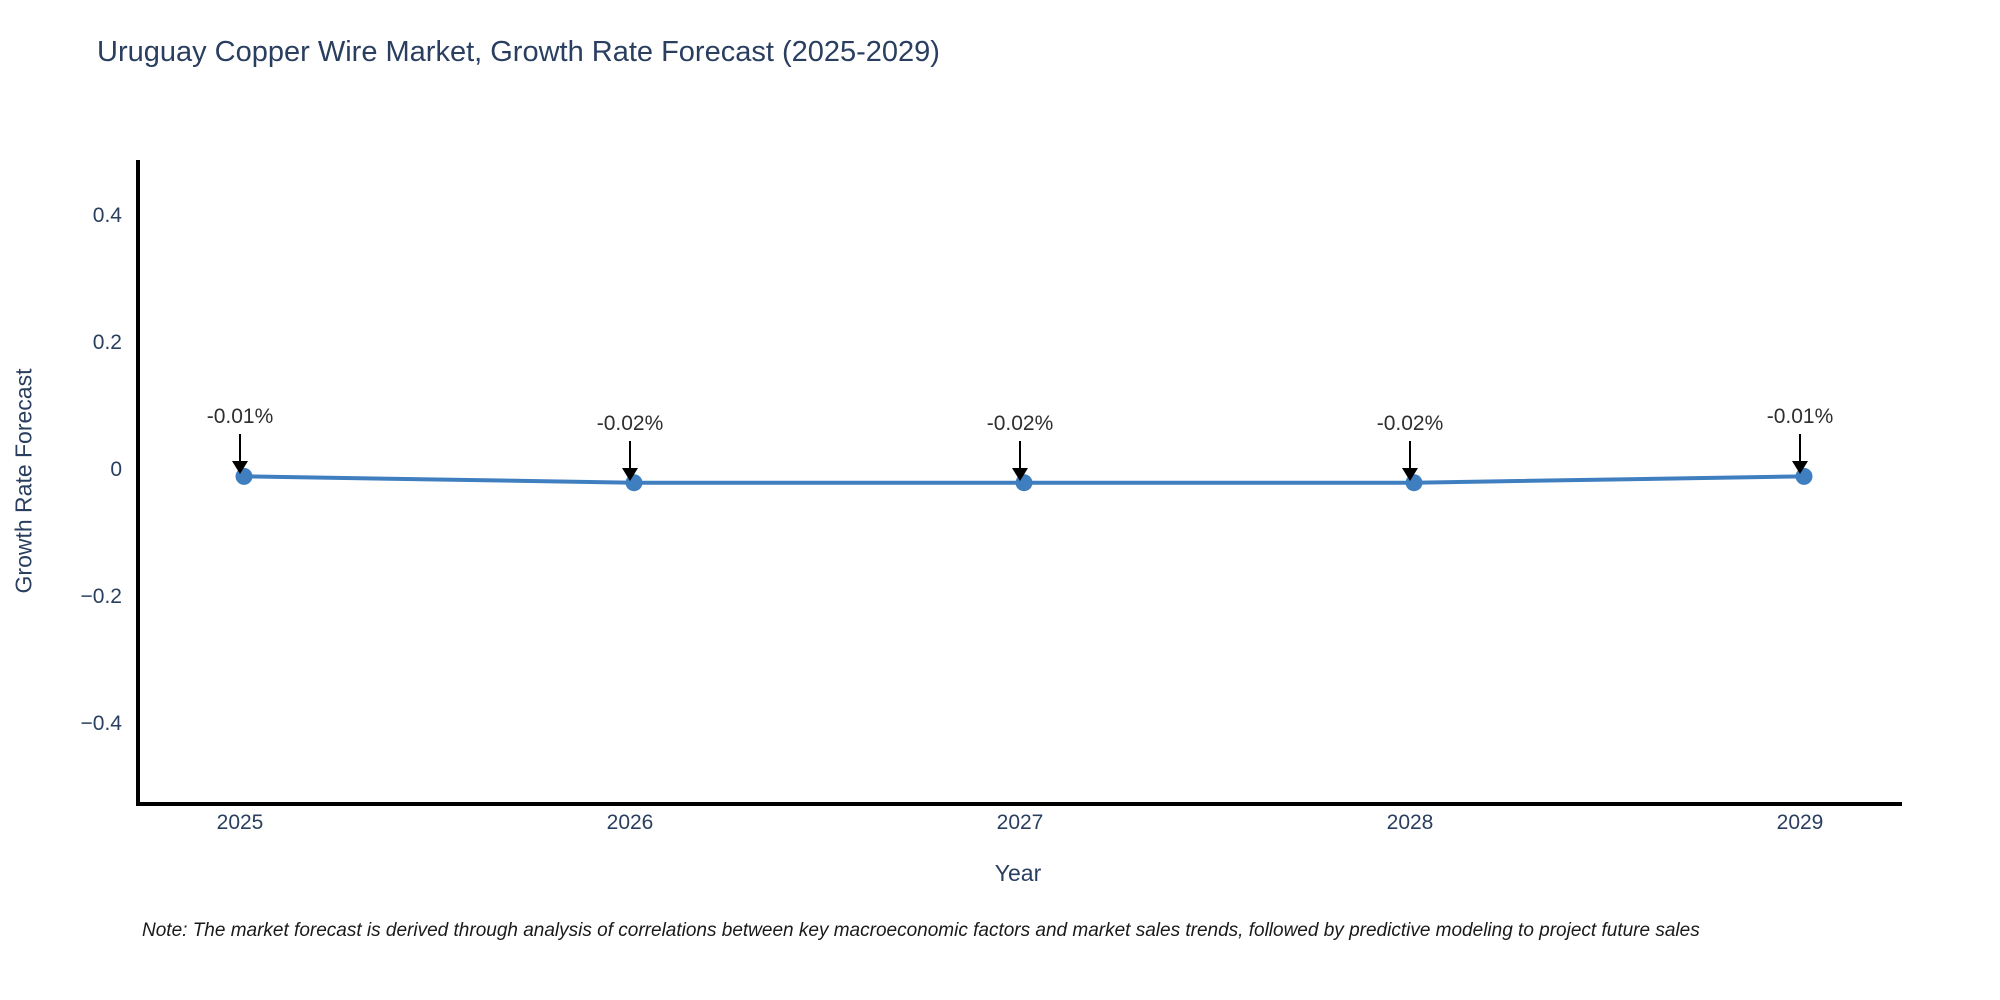  What do you see at coordinates (1800, 822) in the screenshot?
I see `x-tick-label: 2029` at bounding box center [1800, 822].